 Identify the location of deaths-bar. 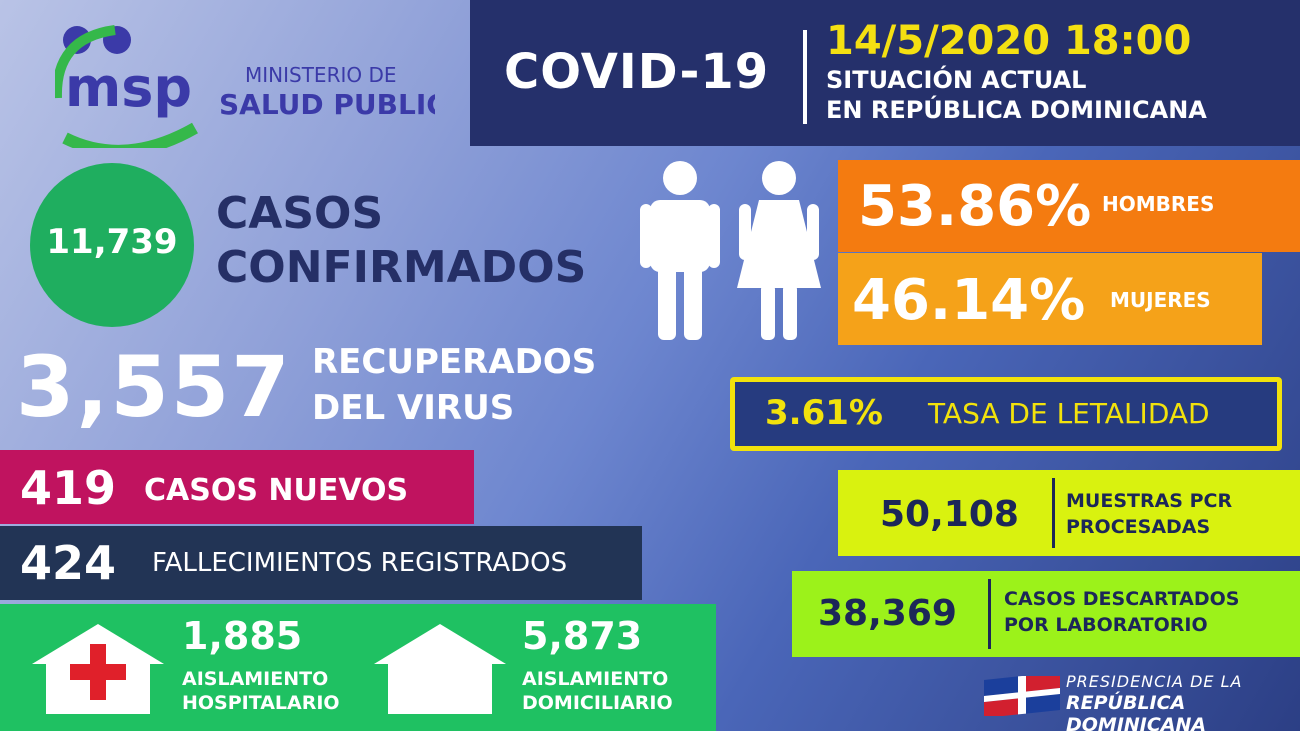
(321, 563).